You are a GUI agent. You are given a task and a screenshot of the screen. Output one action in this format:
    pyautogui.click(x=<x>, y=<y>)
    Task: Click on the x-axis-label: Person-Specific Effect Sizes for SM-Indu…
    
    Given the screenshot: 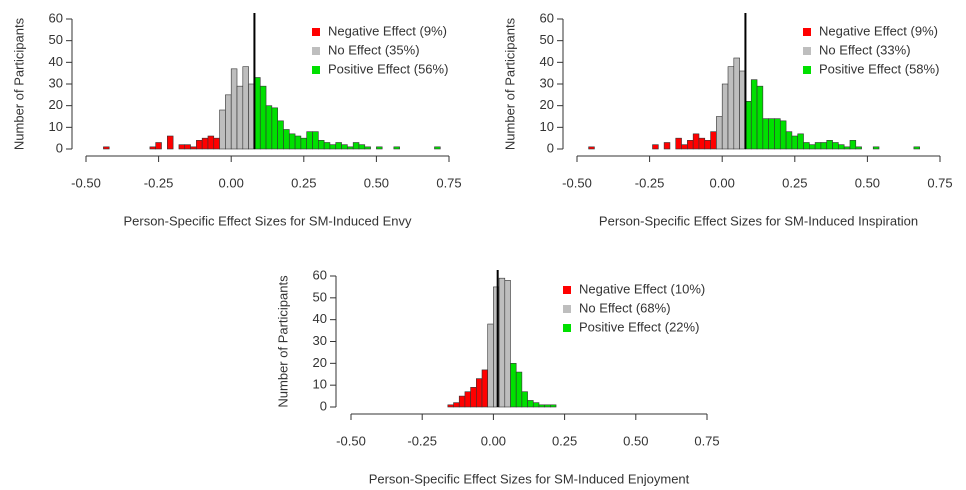 What is the action you would take?
    pyautogui.click(x=758, y=220)
    